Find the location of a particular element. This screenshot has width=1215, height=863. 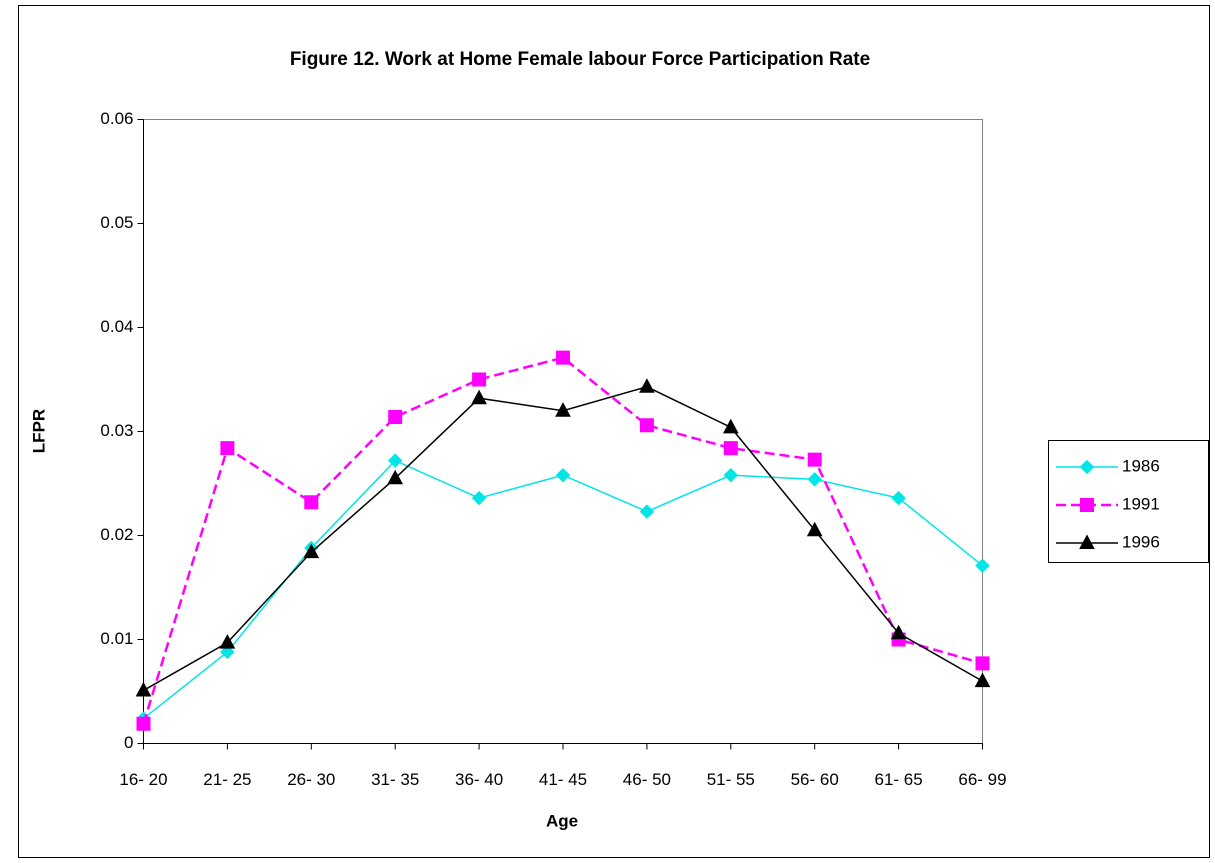

x-tick-label: 61- 65 is located at coordinates (898, 779).